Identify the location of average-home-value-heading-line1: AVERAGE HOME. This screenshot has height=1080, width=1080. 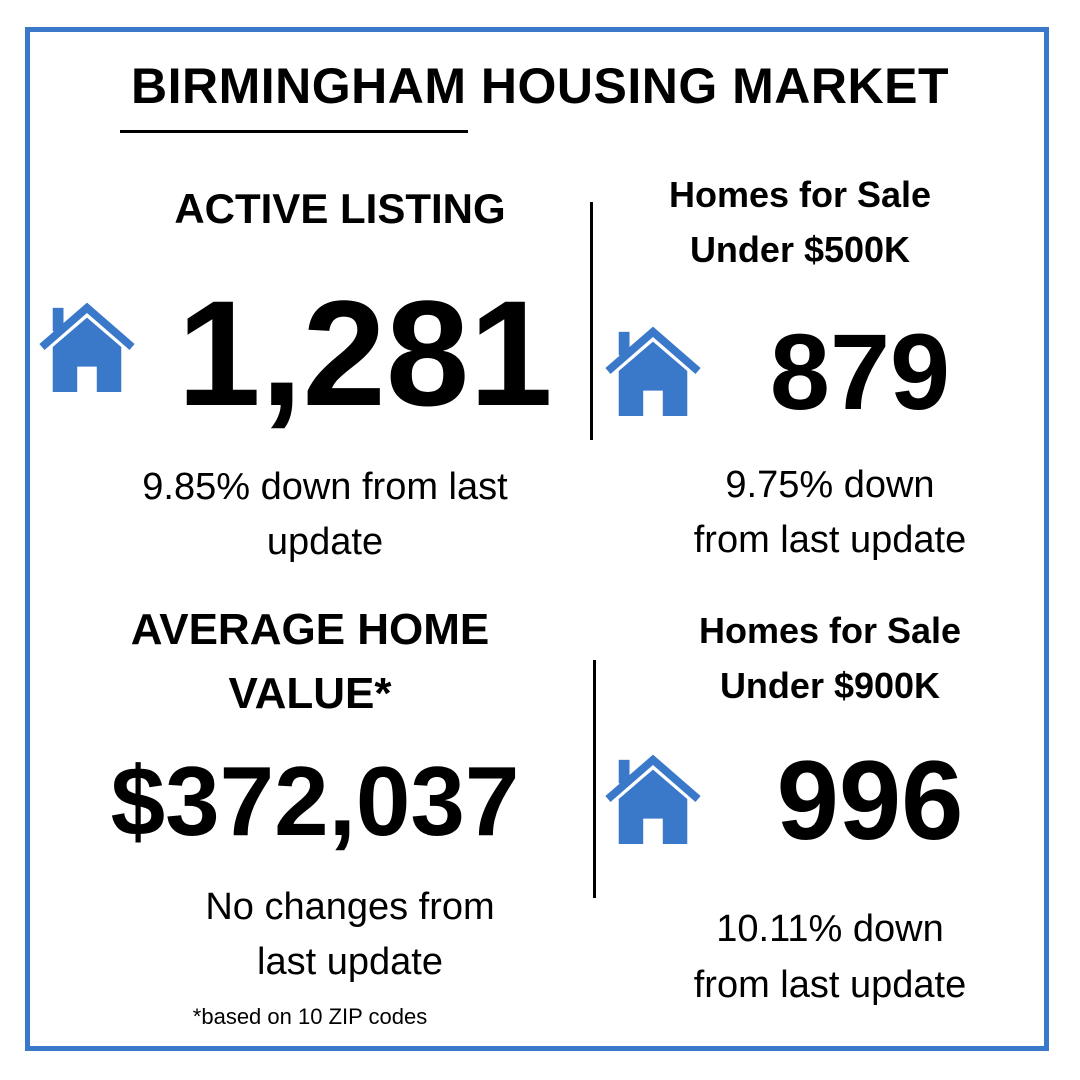
(310, 629).